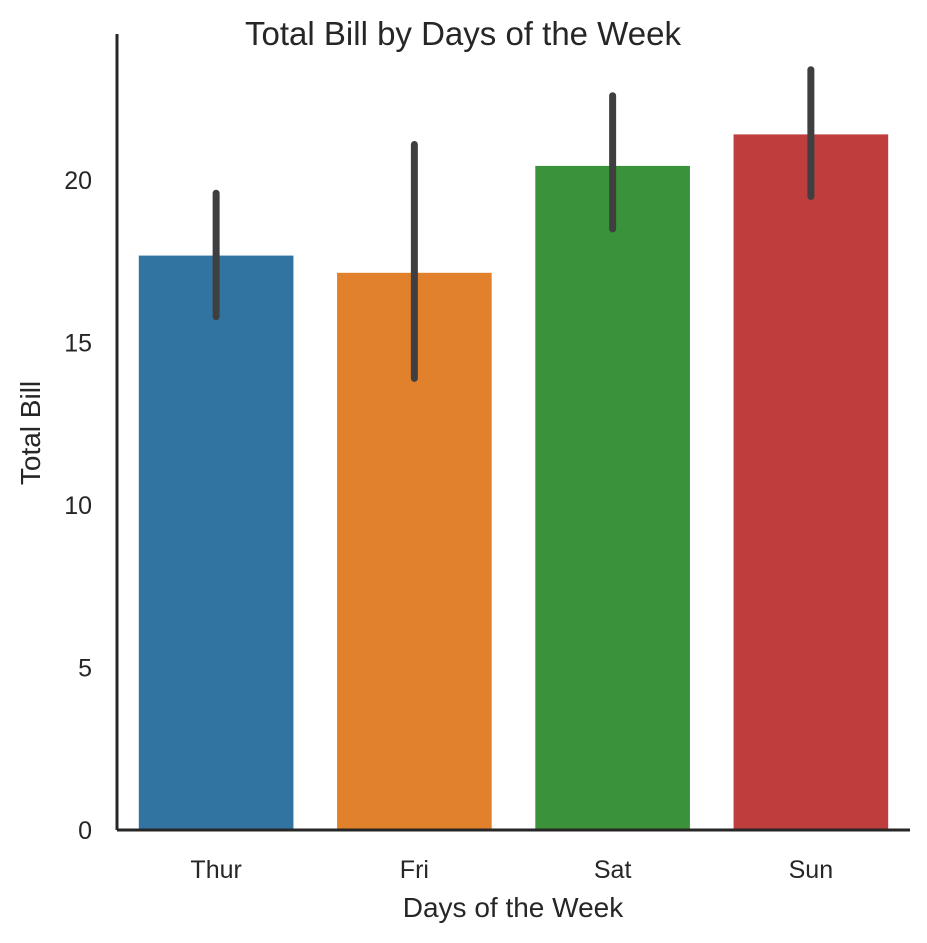 Image resolution: width=927 pixels, height=943 pixels. Describe the element at coordinates (85, 831) in the screenshot. I see `y-tick-label: 0` at that location.